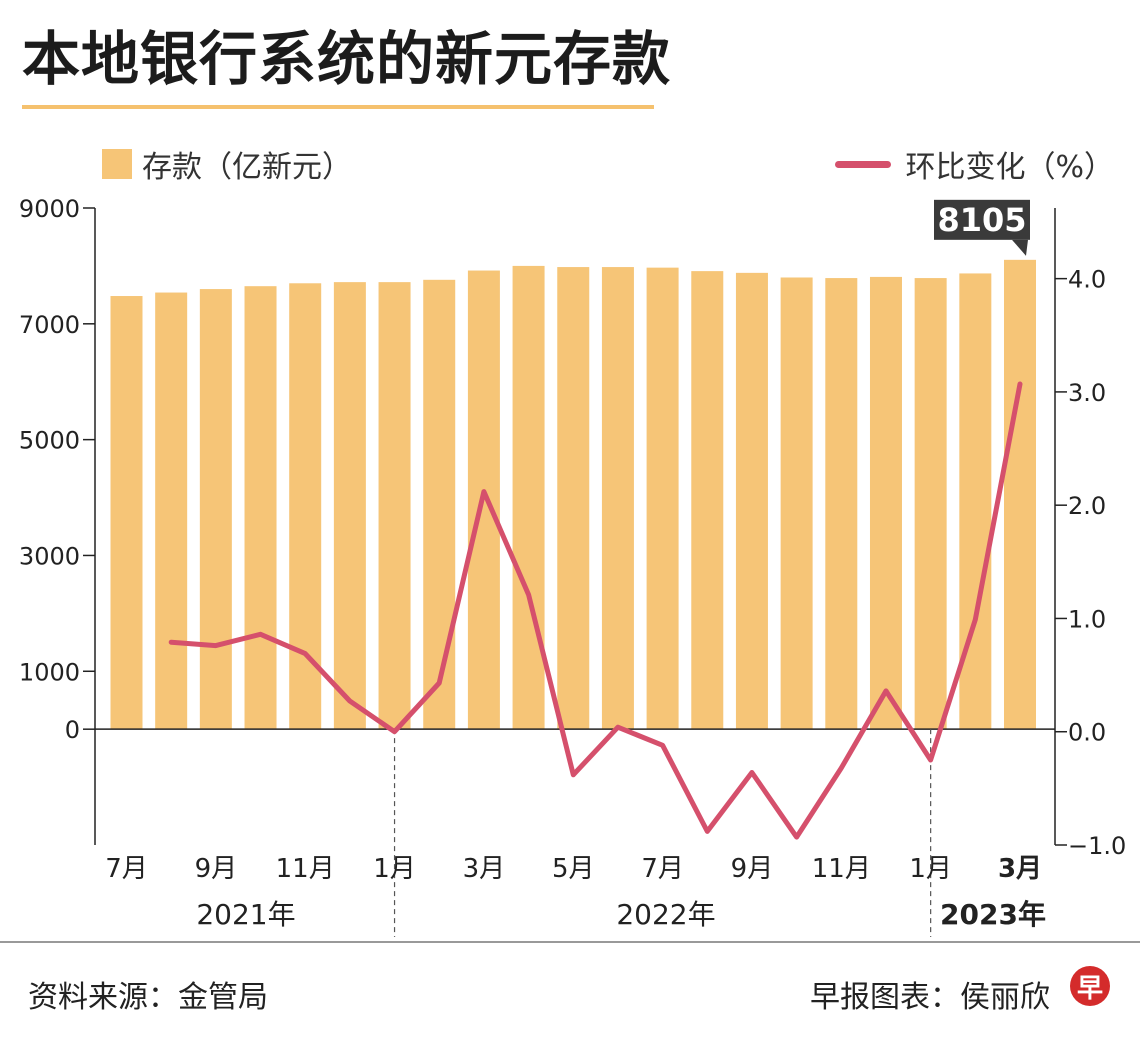 The width and height of the screenshot is (1140, 1037). I want to click on left-tick-label: 7000, so click(49, 325).